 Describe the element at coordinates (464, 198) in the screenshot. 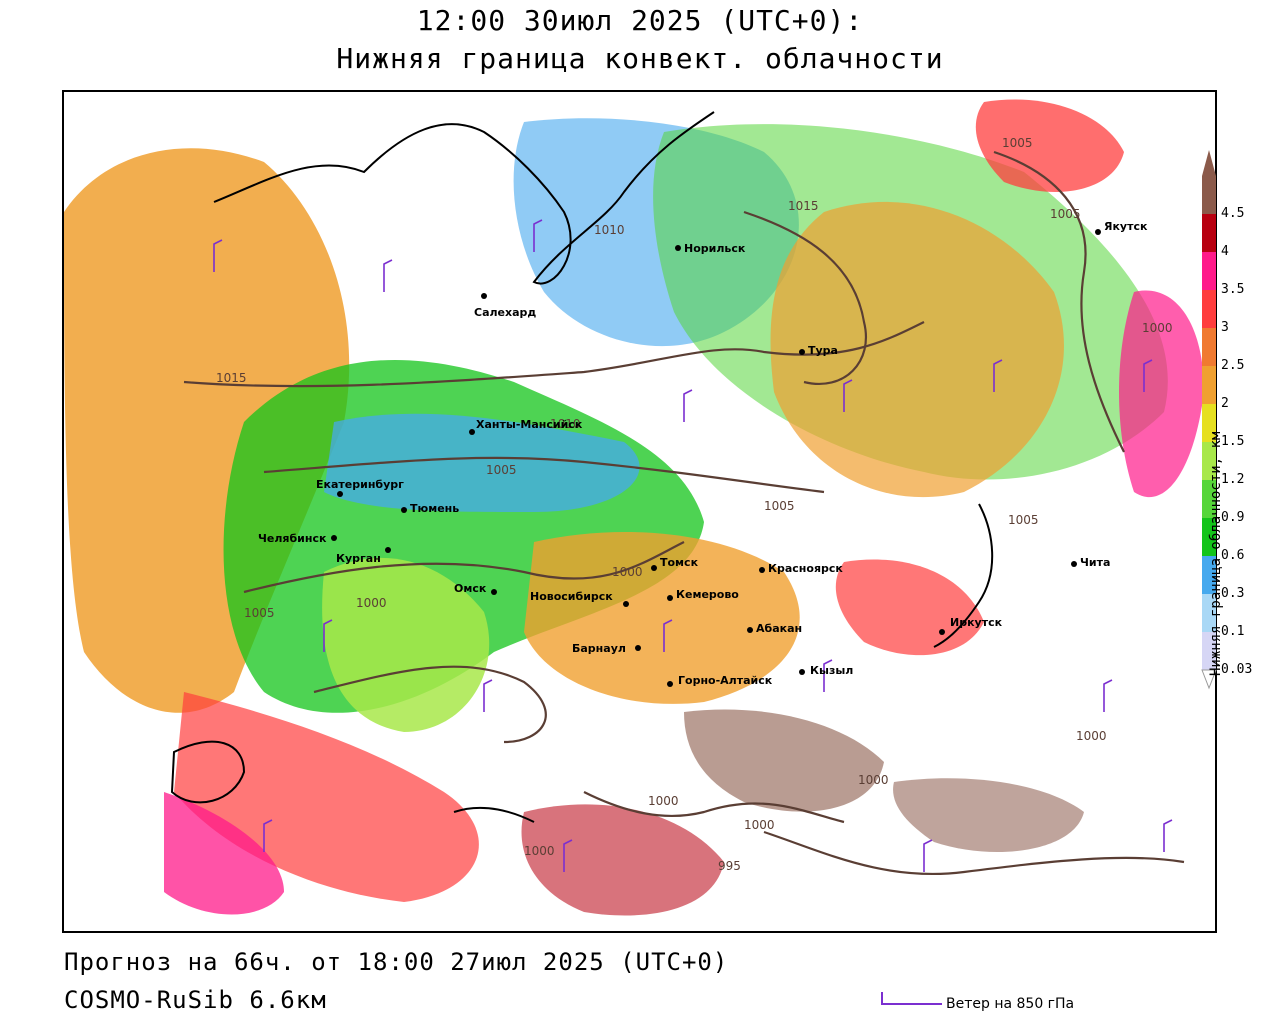

I see `arctic-coastline` at that location.